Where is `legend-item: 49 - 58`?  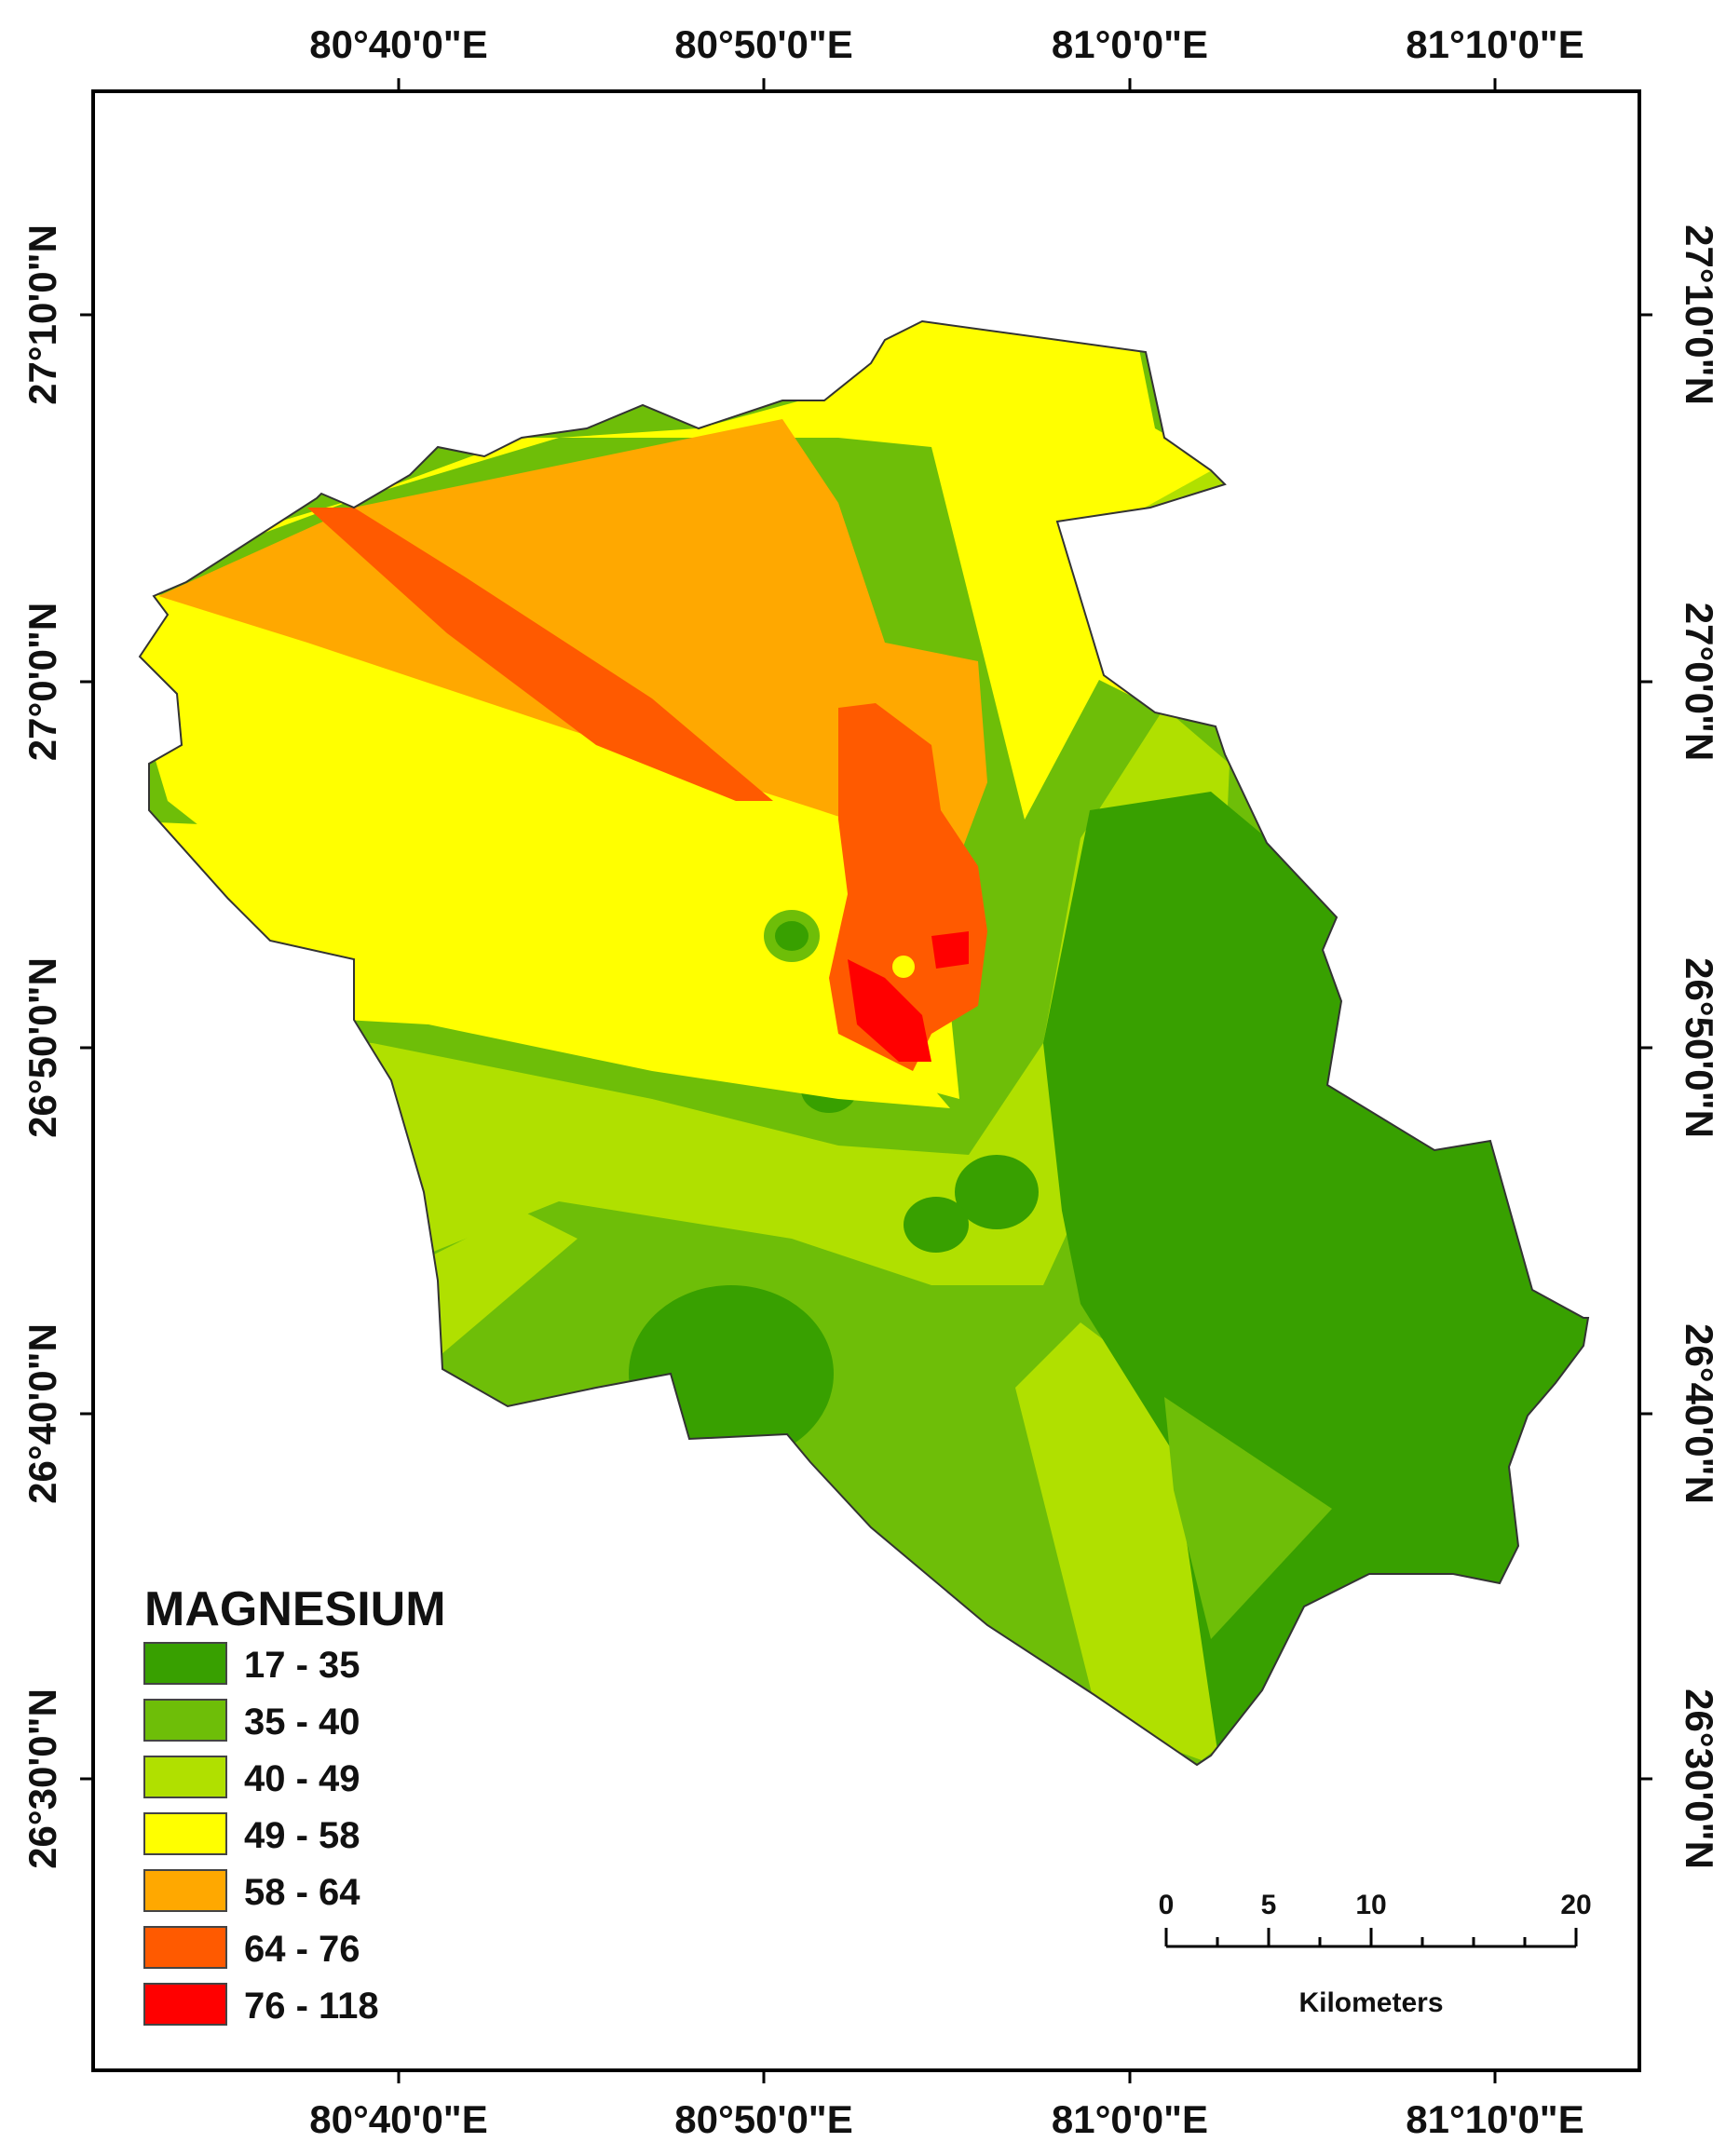
legend-item: 49 - 58 is located at coordinates (252, 1834).